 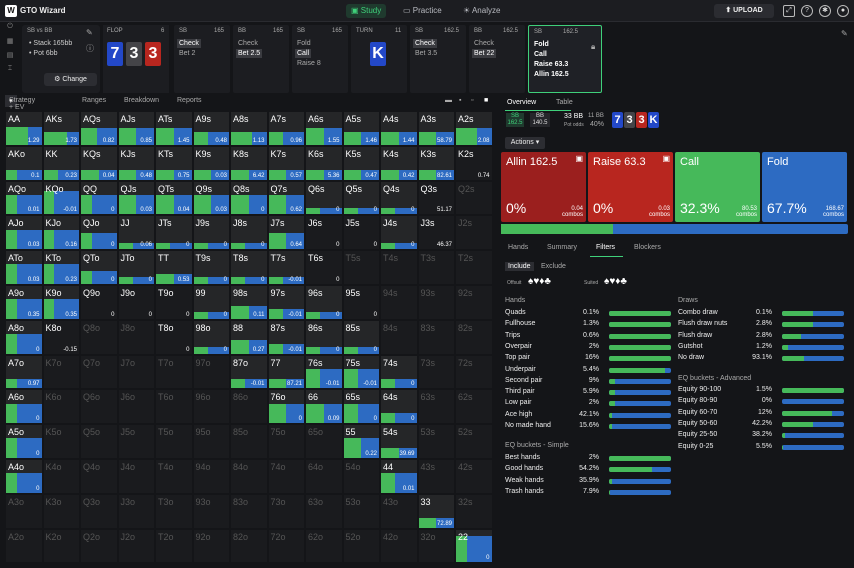 I want to click on hand-cell: 94s, so click(x=399, y=302).